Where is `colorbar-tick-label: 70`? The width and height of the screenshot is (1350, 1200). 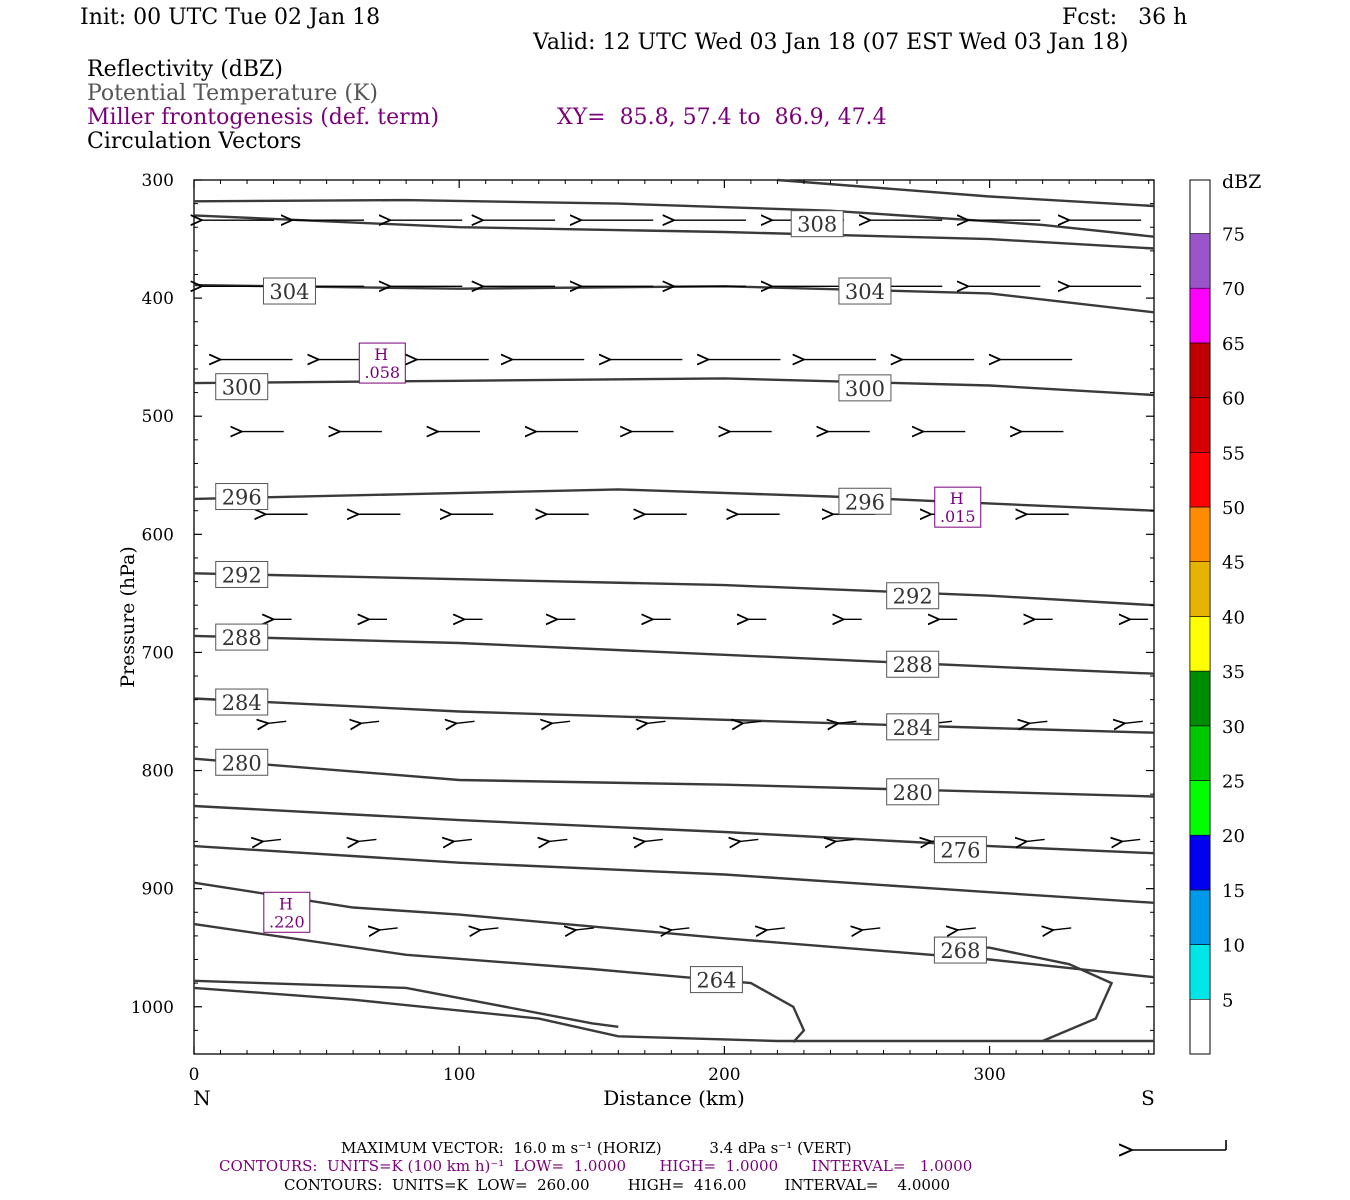 colorbar-tick-label: 70 is located at coordinates (1233, 289).